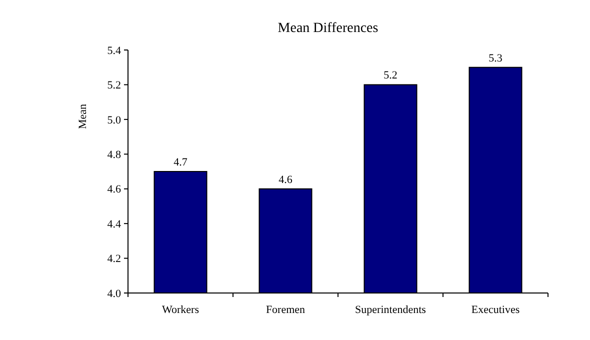 The width and height of the screenshot is (590, 340). I want to click on y-tick-label: 5.2, so click(114, 86).